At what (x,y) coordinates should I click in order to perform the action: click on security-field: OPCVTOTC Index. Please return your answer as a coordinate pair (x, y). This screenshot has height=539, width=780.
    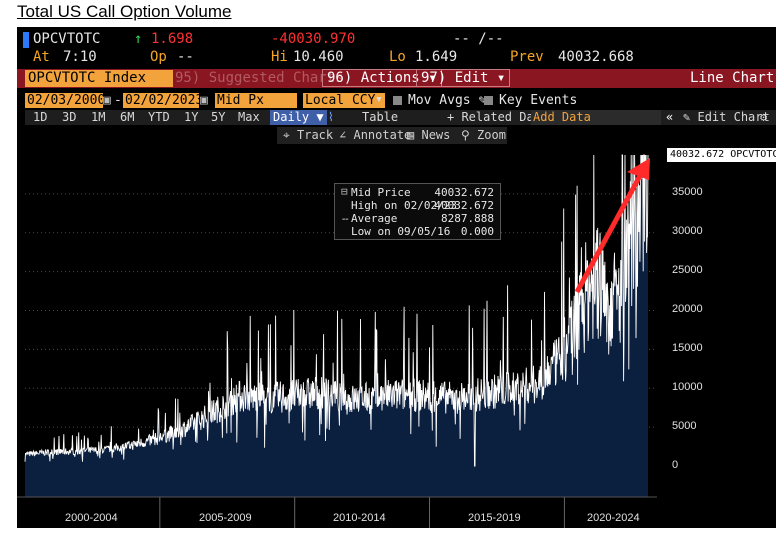
    Looking at the image, I should click on (99, 78).